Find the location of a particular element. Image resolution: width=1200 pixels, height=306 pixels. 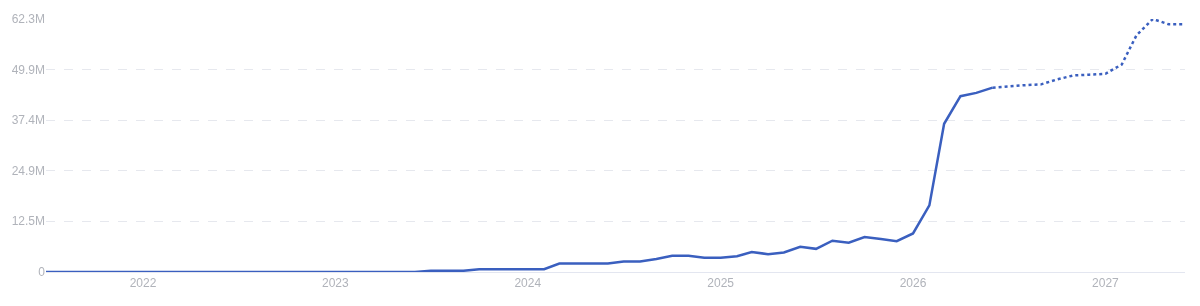

y-tick-label: 0 is located at coordinates (42, 272).